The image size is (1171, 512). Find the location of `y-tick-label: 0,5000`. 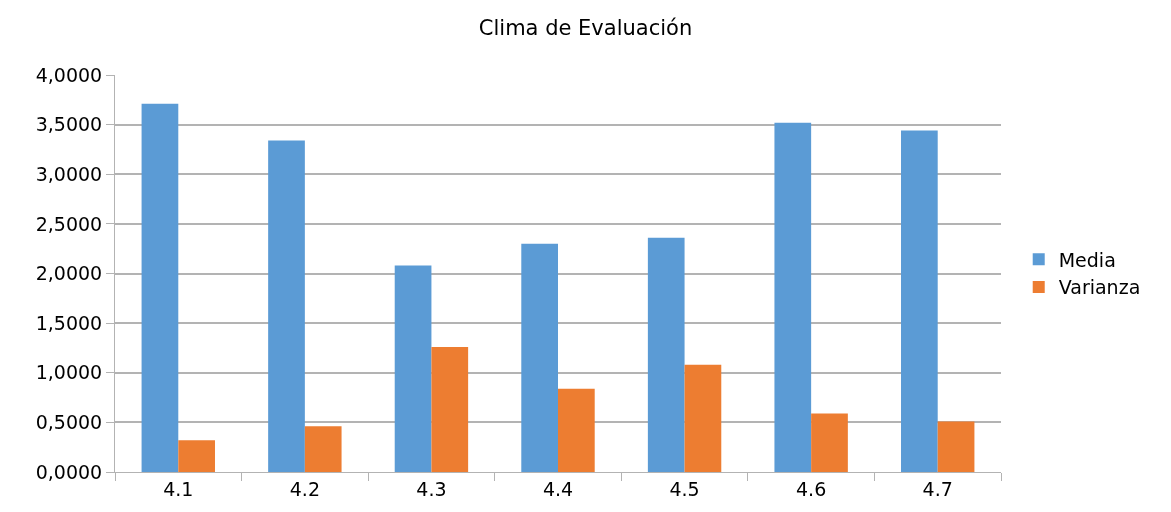

y-tick-label: 0,5000 is located at coordinates (69, 422).